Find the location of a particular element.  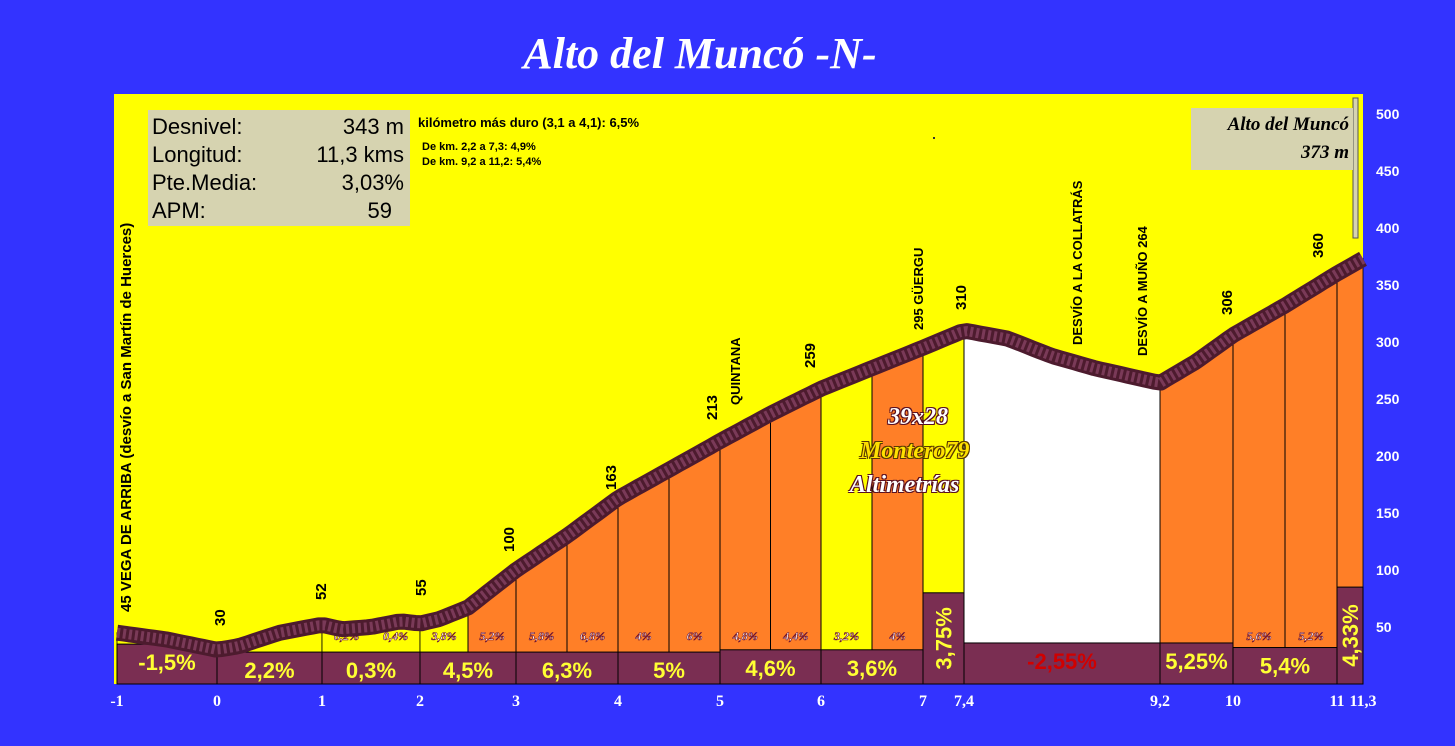

stat-value: 343 m is located at coordinates (373, 126).